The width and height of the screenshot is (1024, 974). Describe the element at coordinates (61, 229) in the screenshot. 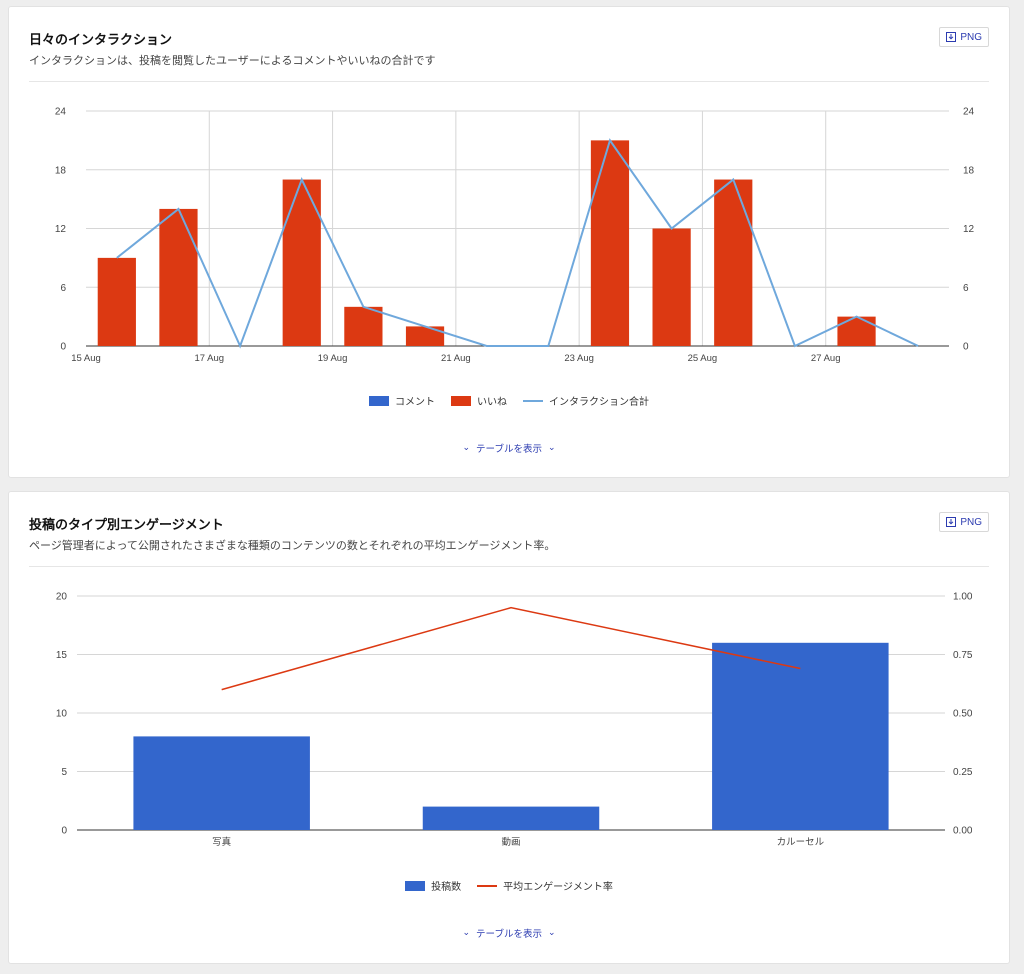

I see `y-tick-label: 12` at that location.